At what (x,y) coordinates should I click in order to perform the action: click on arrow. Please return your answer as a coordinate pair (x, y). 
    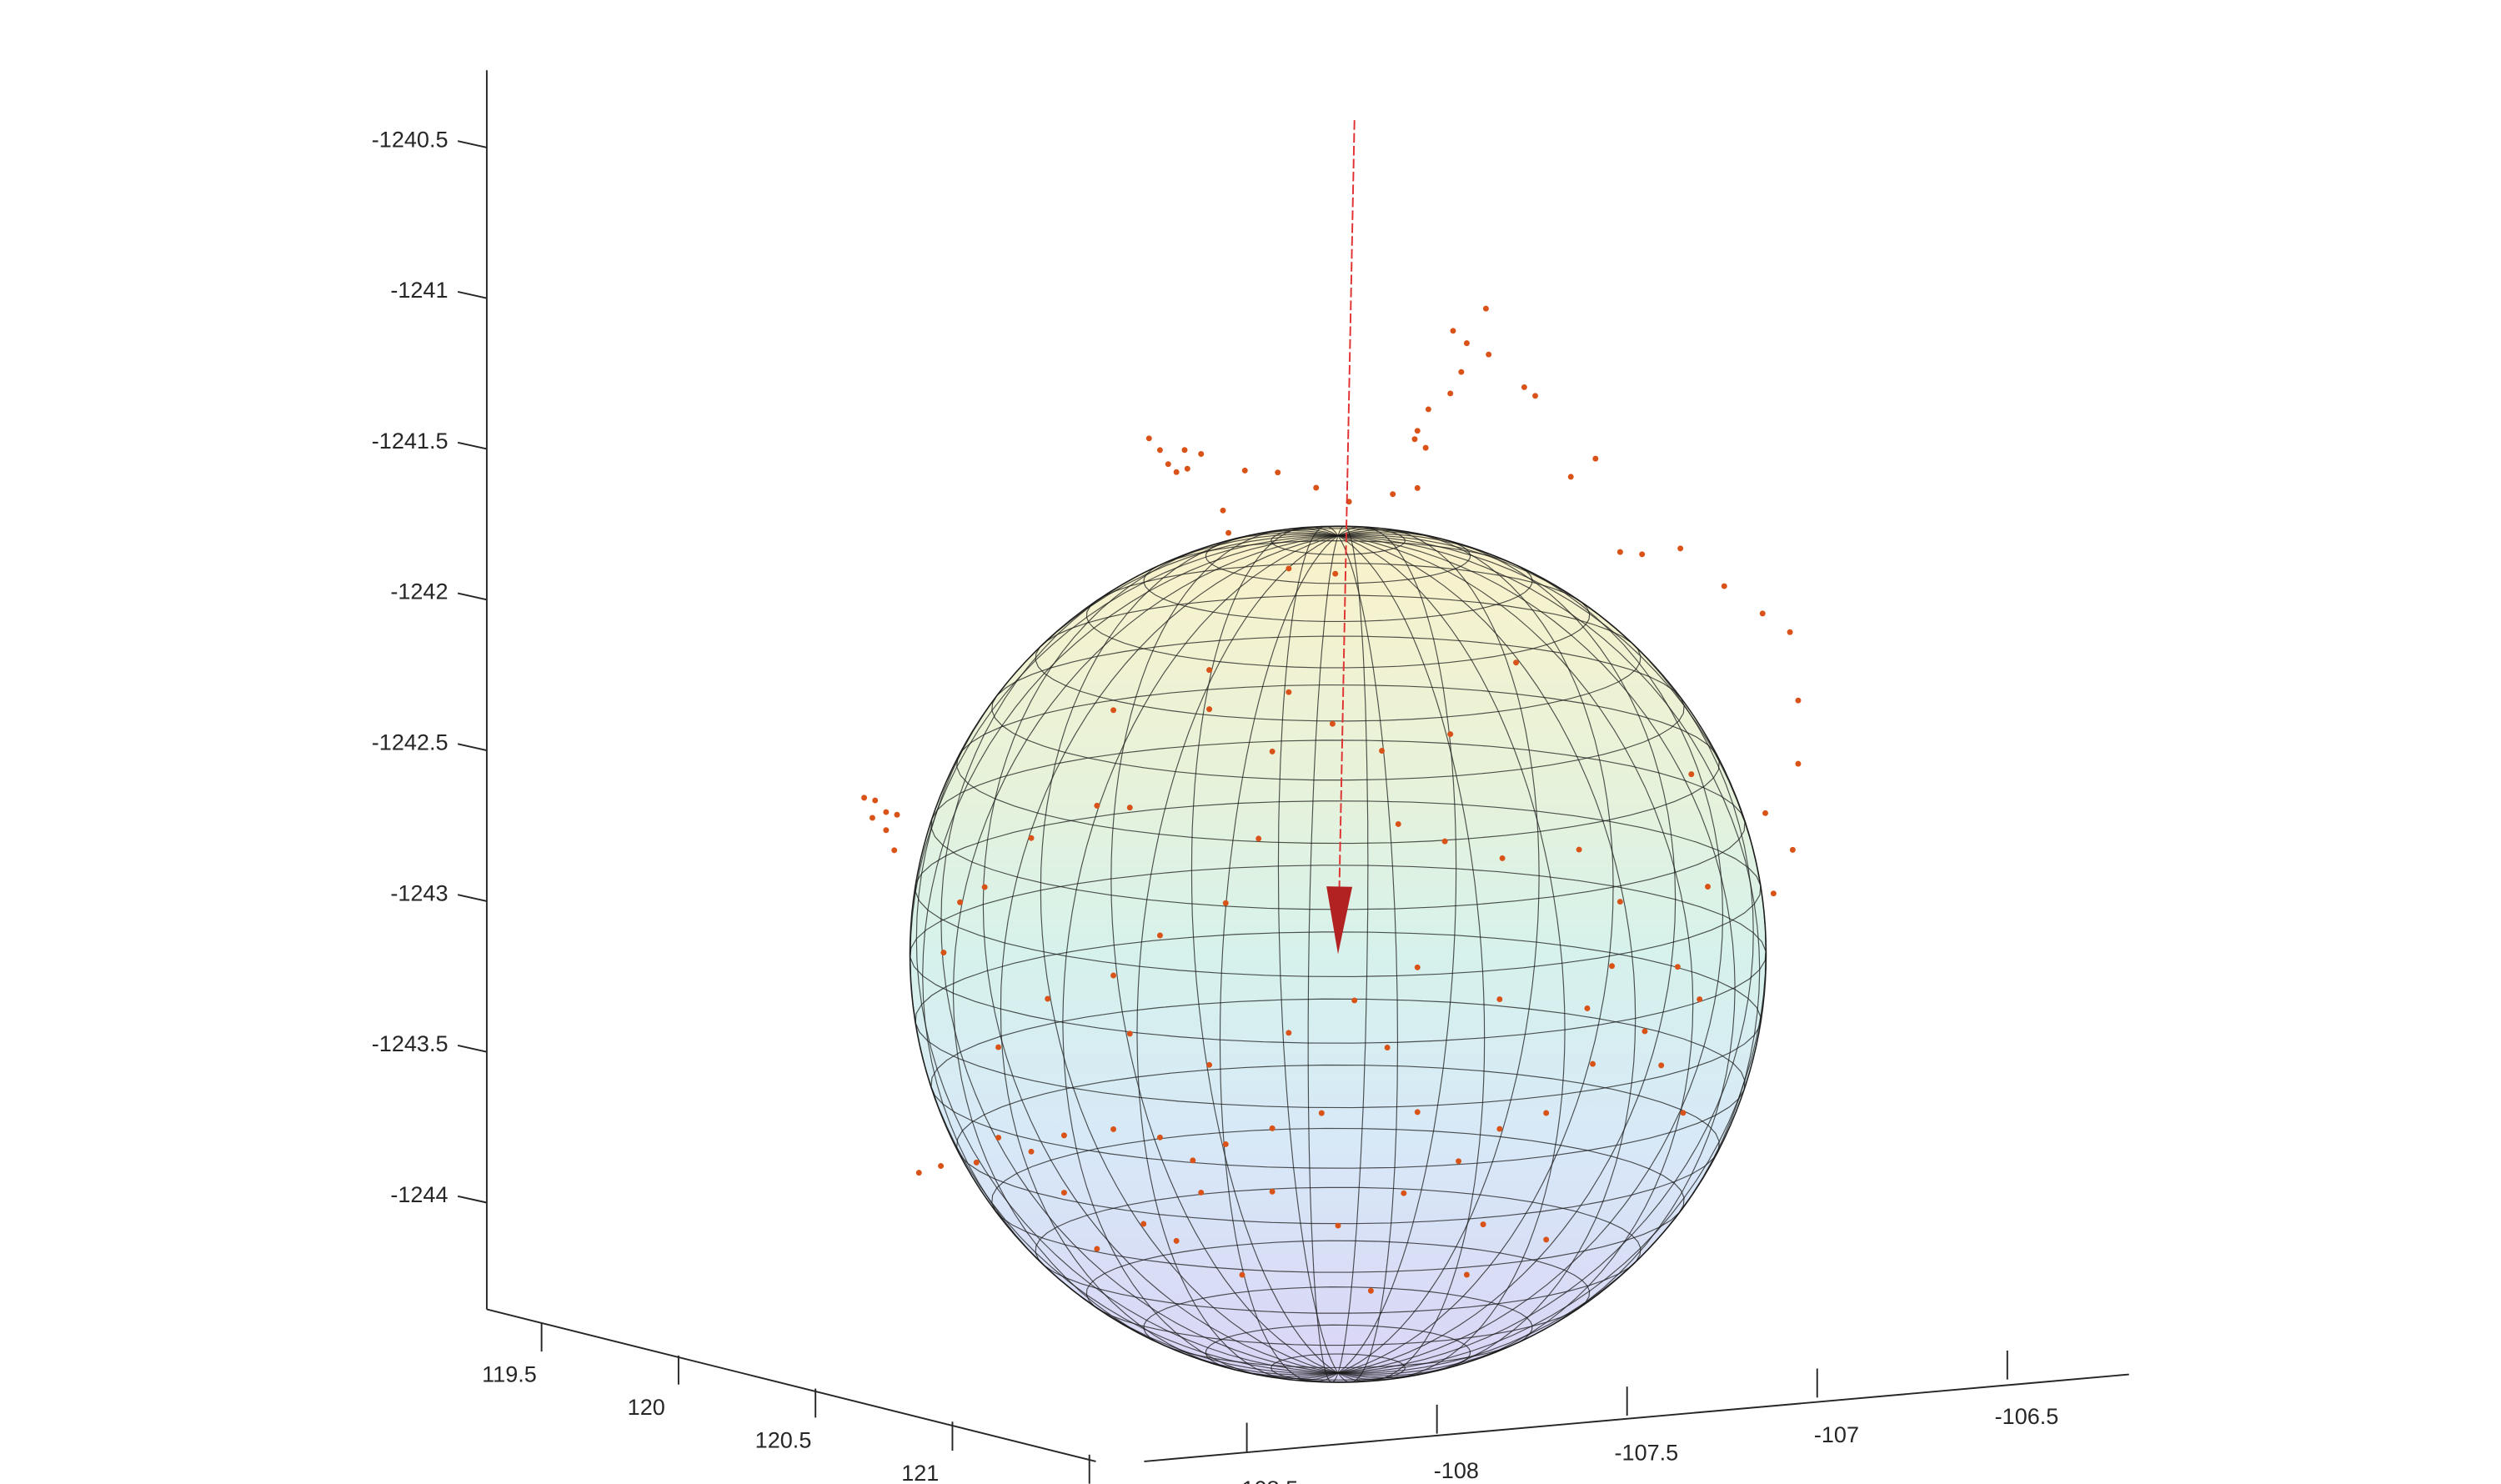
    Looking at the image, I should click on (1341, 537).